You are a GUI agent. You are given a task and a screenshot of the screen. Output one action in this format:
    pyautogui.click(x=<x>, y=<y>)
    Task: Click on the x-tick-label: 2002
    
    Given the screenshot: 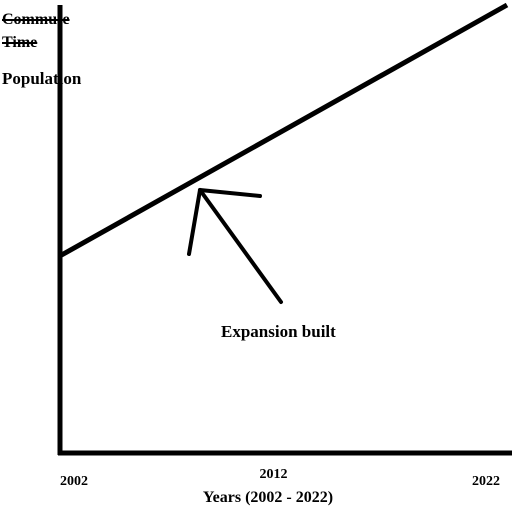 What is the action you would take?
    pyautogui.click(x=74, y=481)
    